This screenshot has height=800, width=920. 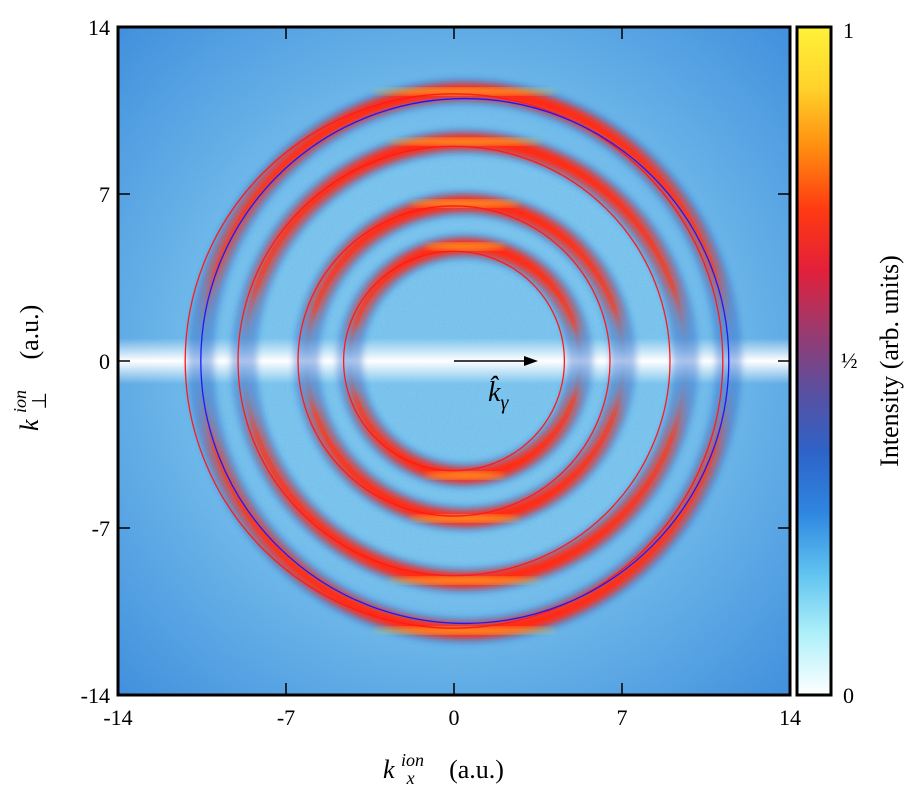 What do you see at coordinates (95, 695) in the screenshot?
I see `y-tick-label-0: -14` at bounding box center [95, 695].